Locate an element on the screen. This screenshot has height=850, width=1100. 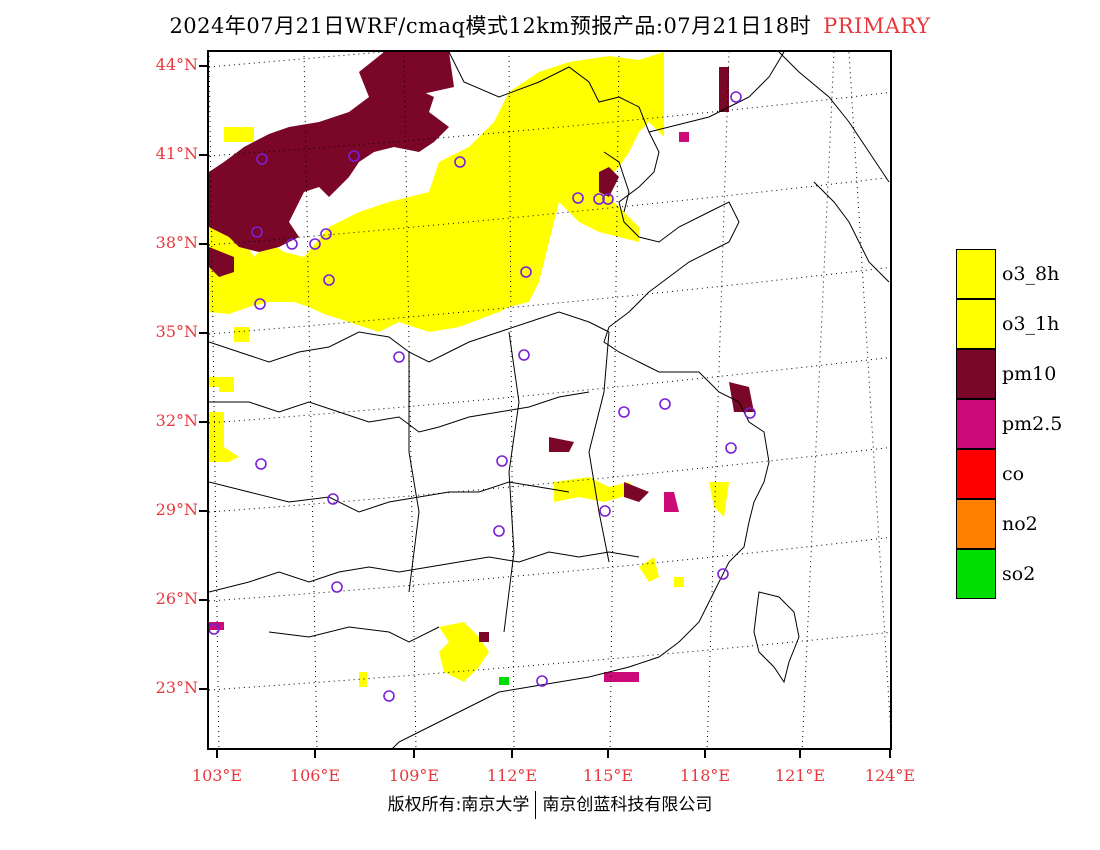
legend-label: co is located at coordinates (1013, 474).